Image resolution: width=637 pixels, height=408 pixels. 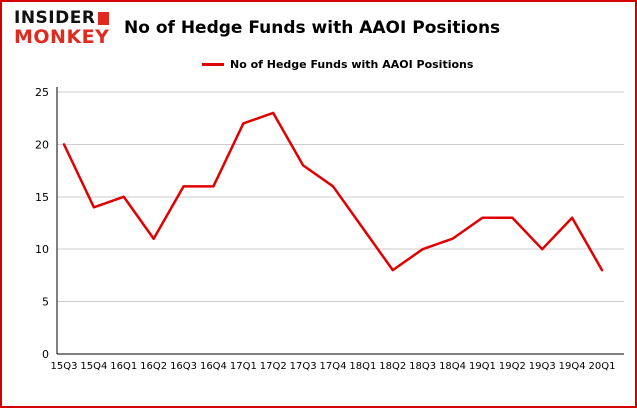 What do you see at coordinates (512, 366) in the screenshot?
I see `x-tick-label: 19Q2` at bounding box center [512, 366].